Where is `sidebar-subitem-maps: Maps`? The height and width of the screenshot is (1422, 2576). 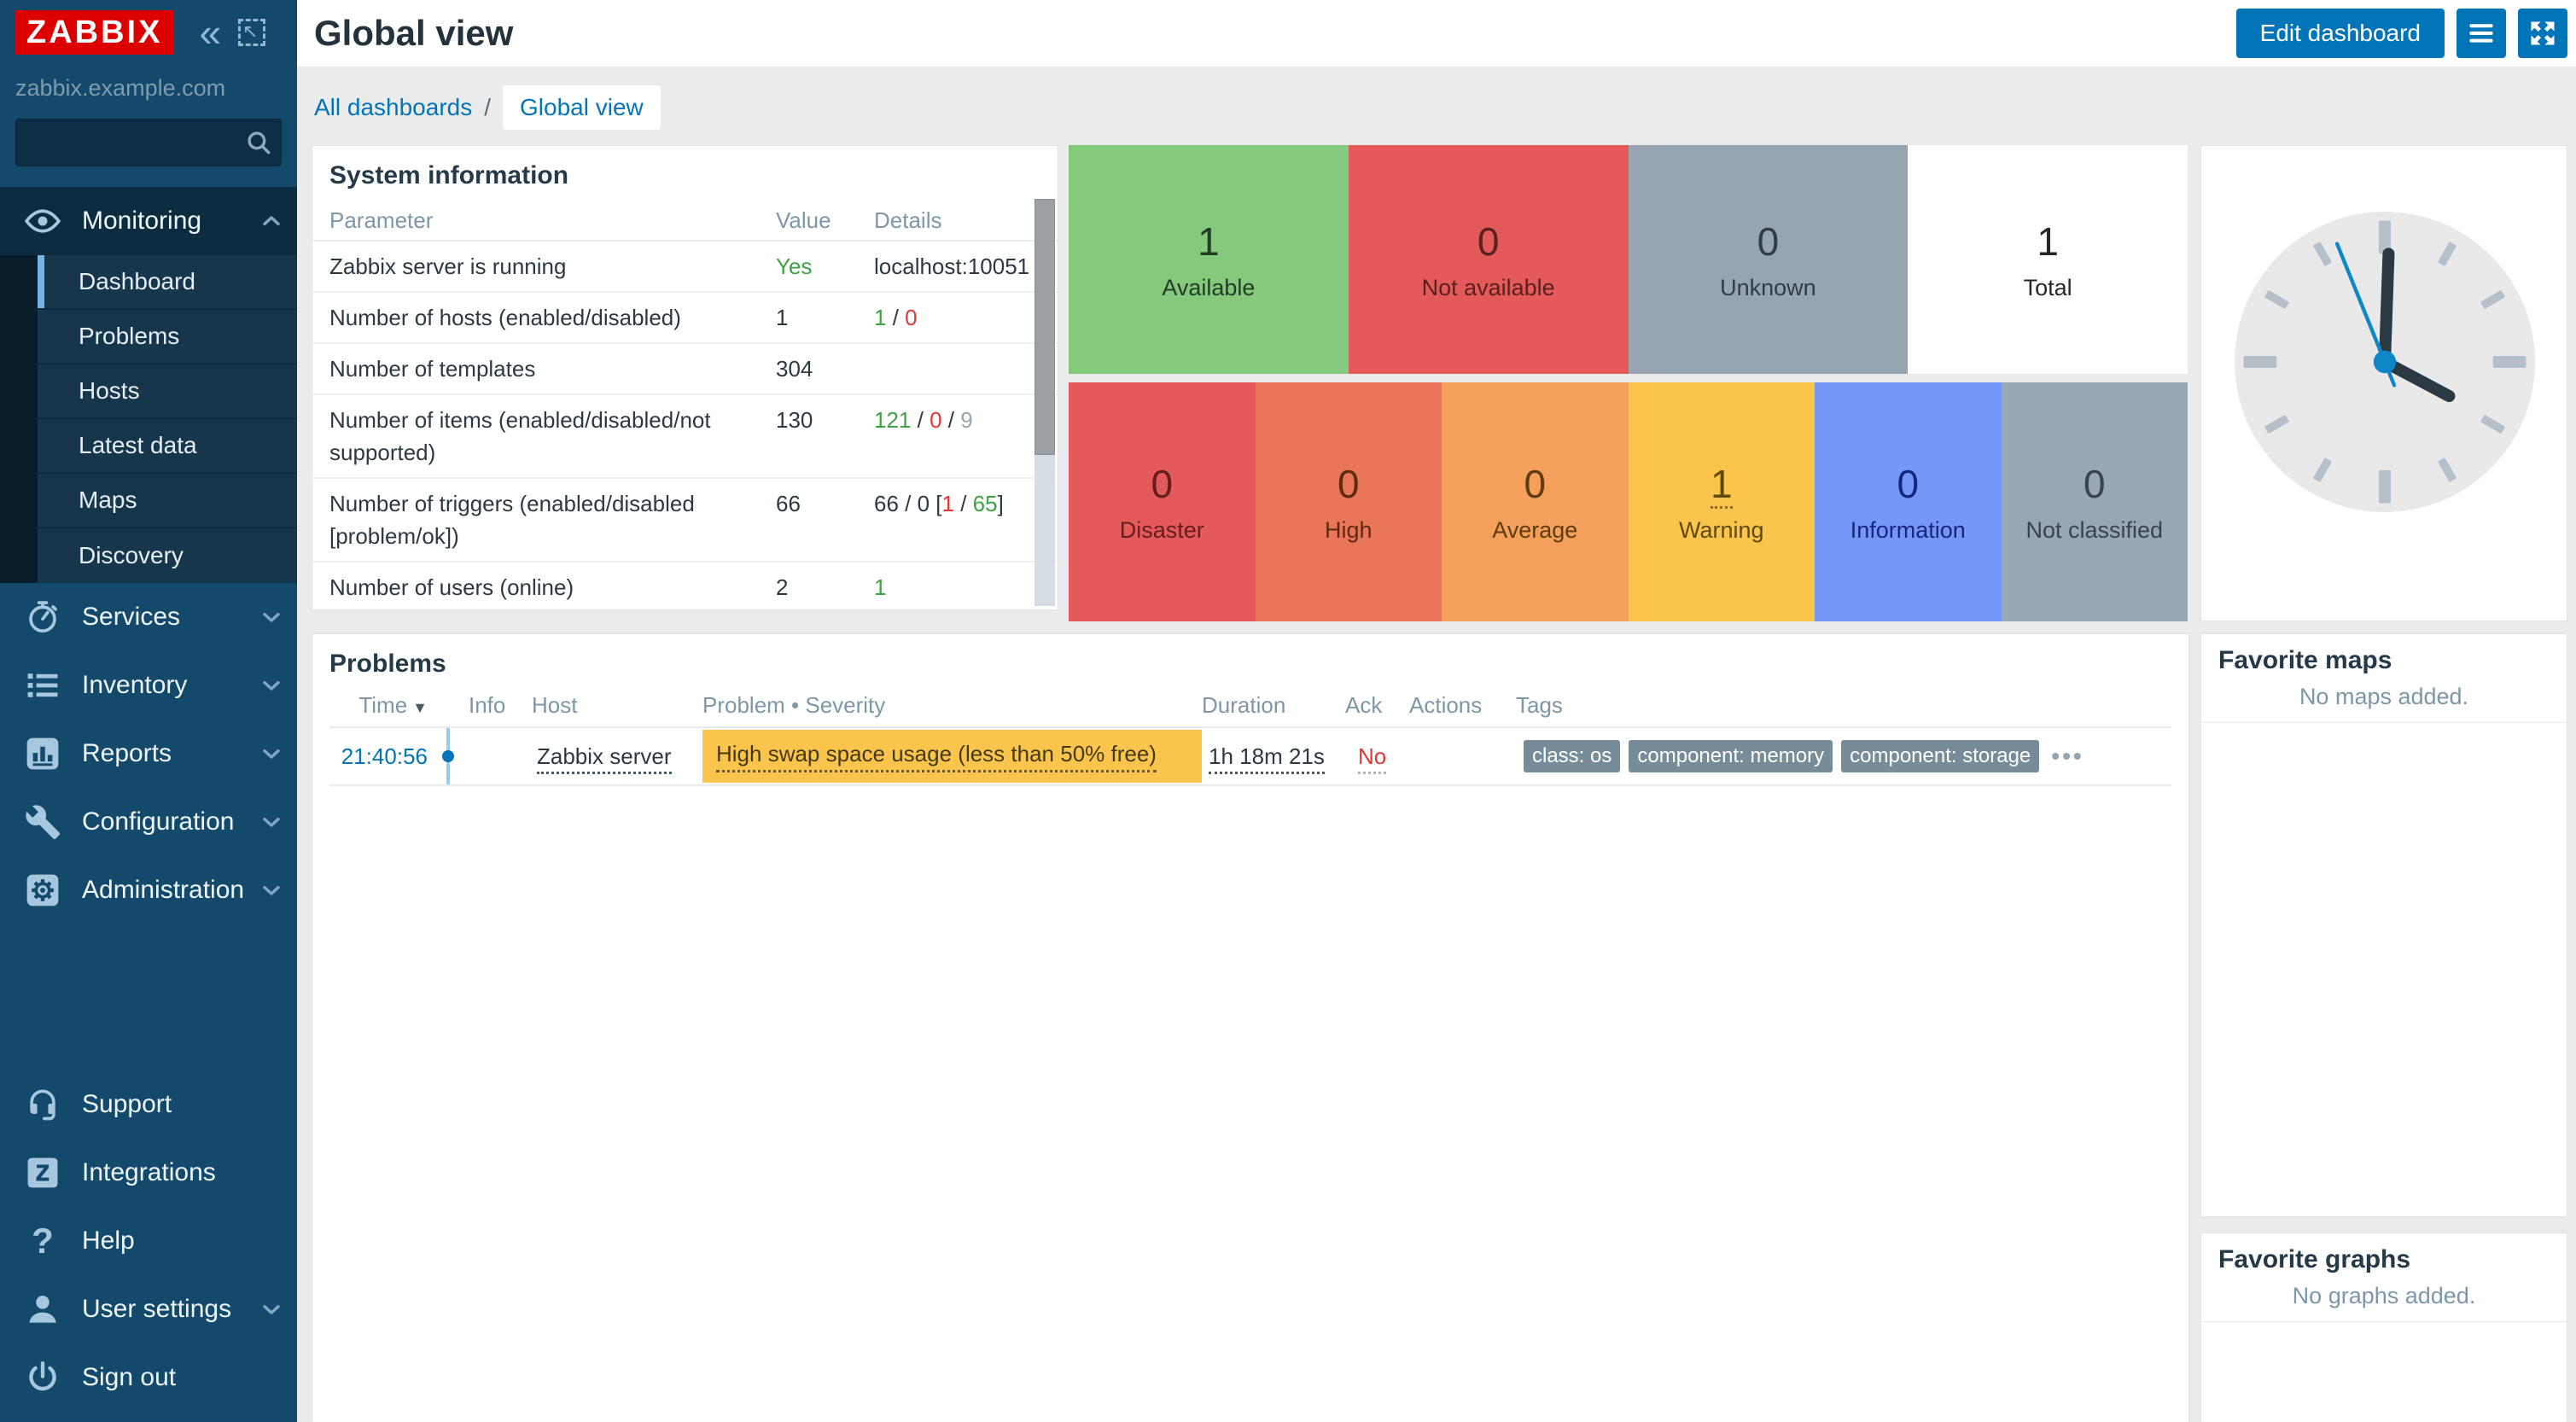
sidebar-subitem-maps: Maps is located at coordinates (167, 501).